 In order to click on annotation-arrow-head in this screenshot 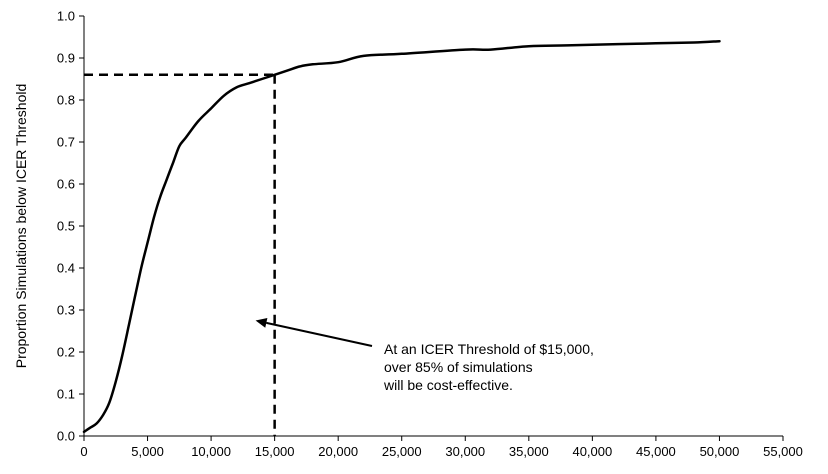, I will do `click(261, 322)`.